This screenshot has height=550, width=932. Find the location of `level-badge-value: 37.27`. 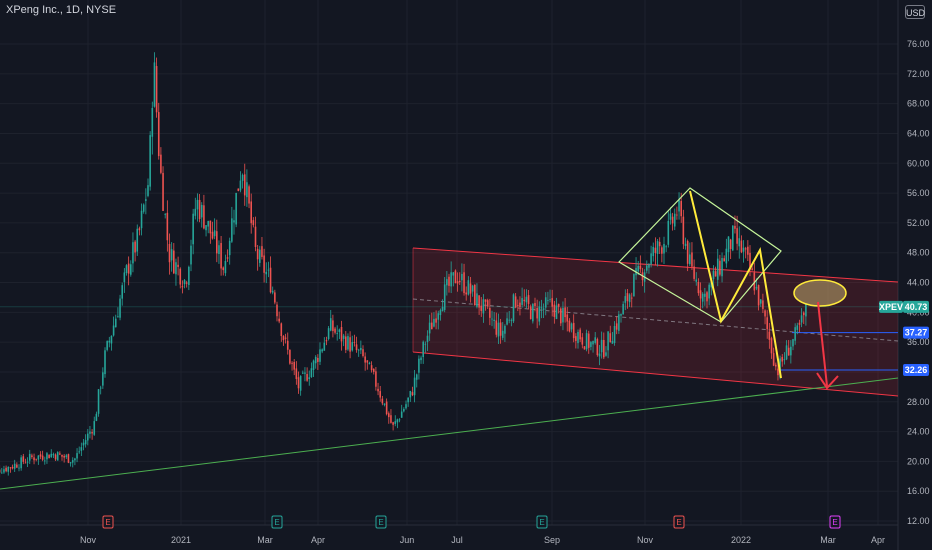

level-badge-value: 37.27 is located at coordinates (916, 333).